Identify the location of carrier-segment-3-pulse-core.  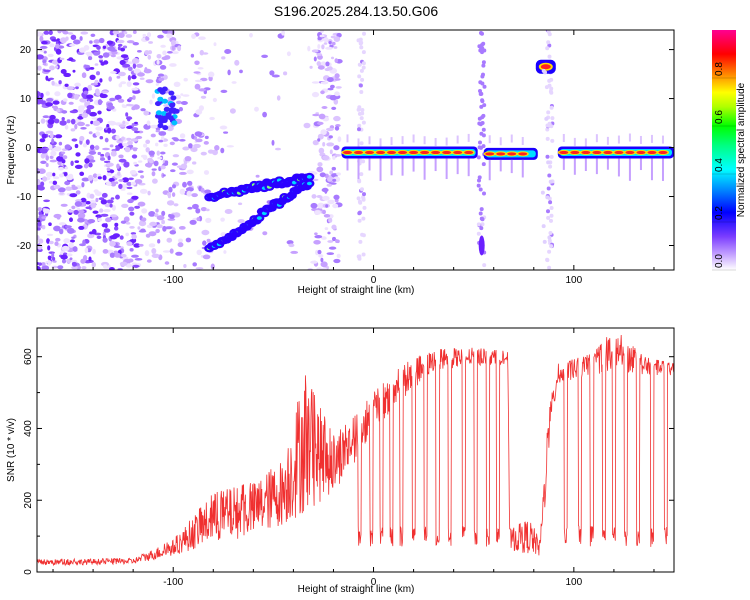
(663, 152).